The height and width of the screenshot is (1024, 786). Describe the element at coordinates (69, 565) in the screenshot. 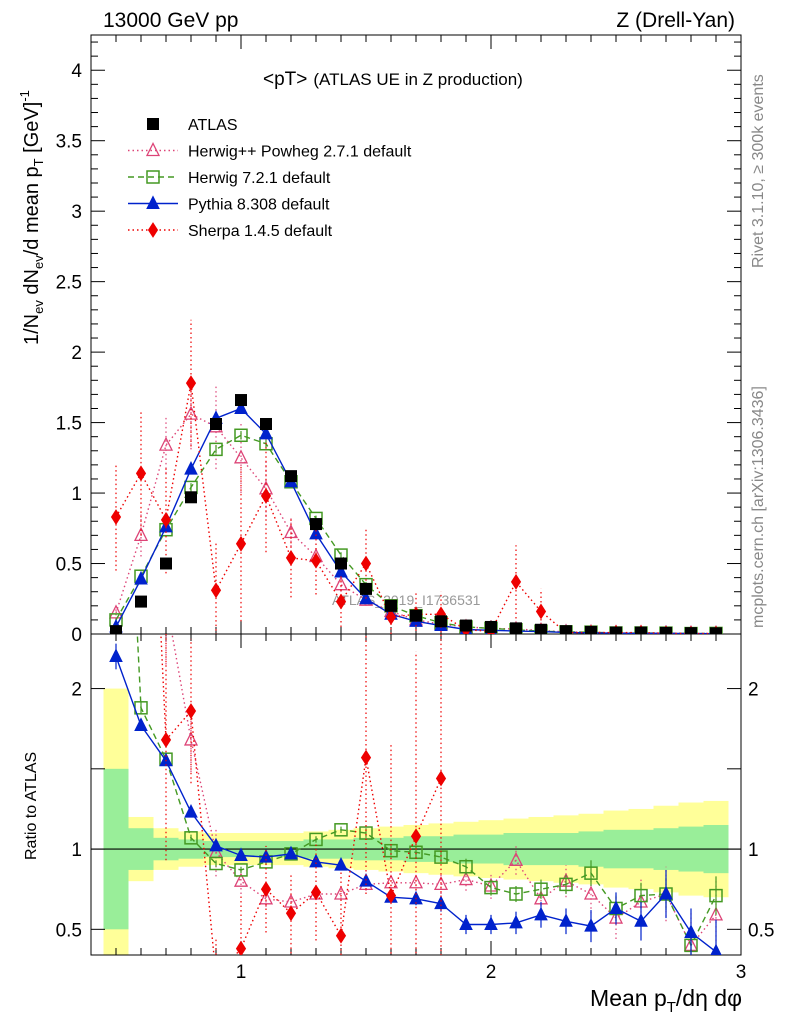

I see `y-tick-label: 0.5` at that location.